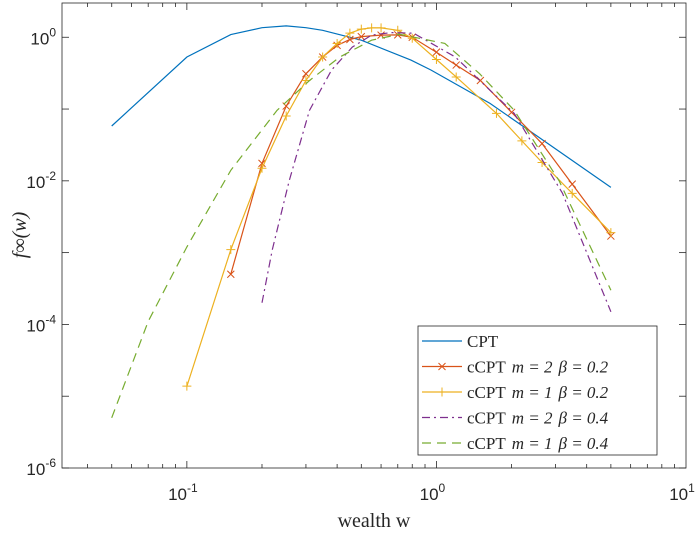 This screenshot has width=700, height=535. What do you see at coordinates (41, 467) in the screenshot?
I see `y-tick-label: 10⁻⁶` at bounding box center [41, 467].